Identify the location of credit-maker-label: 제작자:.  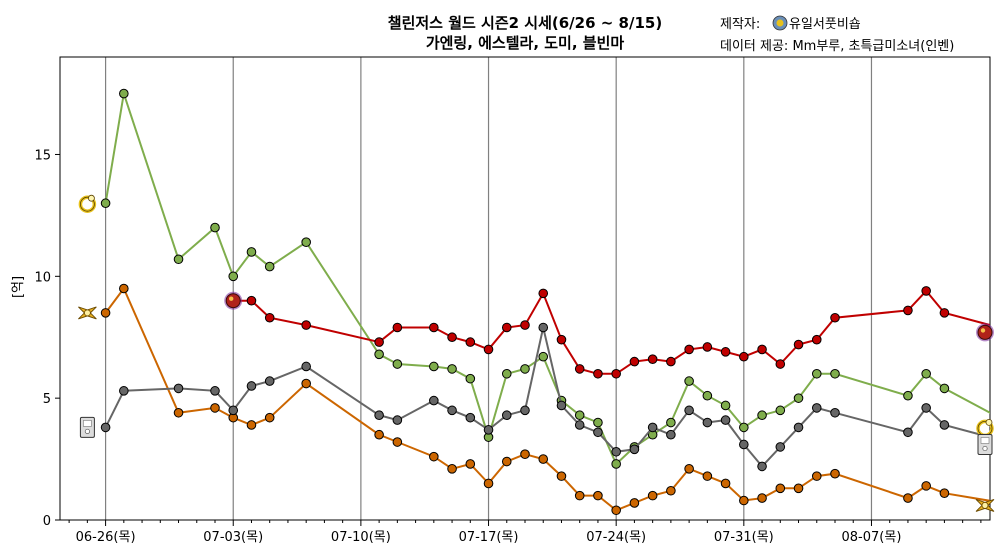
(740, 24).